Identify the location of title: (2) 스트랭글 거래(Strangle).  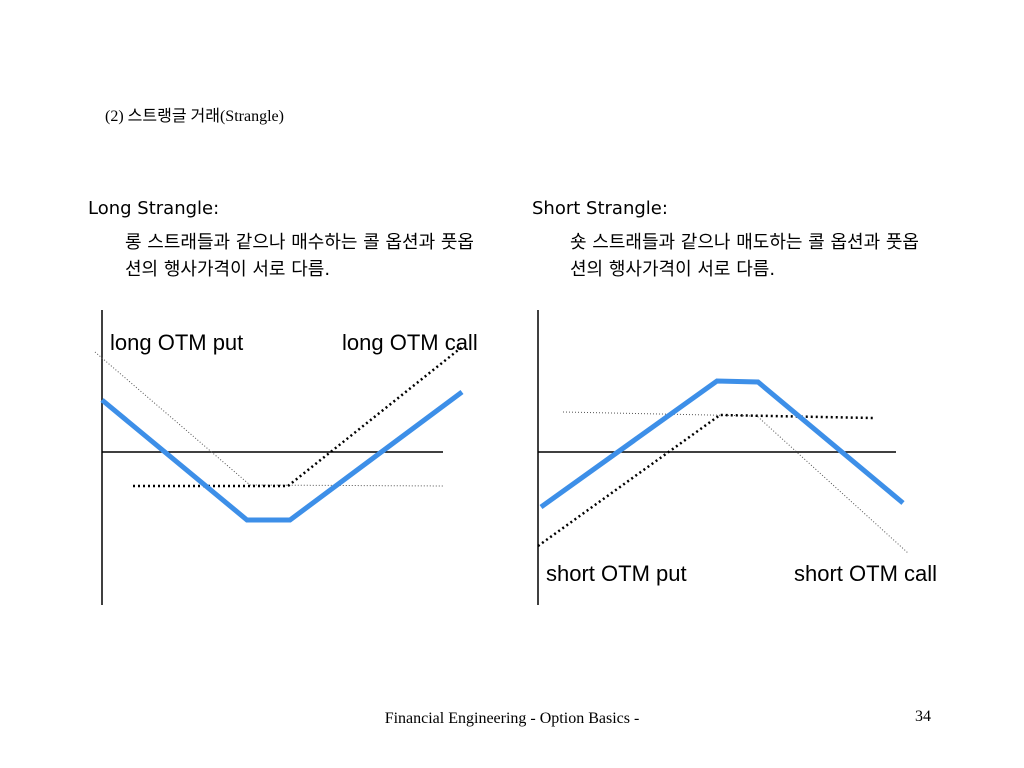
(194, 116).